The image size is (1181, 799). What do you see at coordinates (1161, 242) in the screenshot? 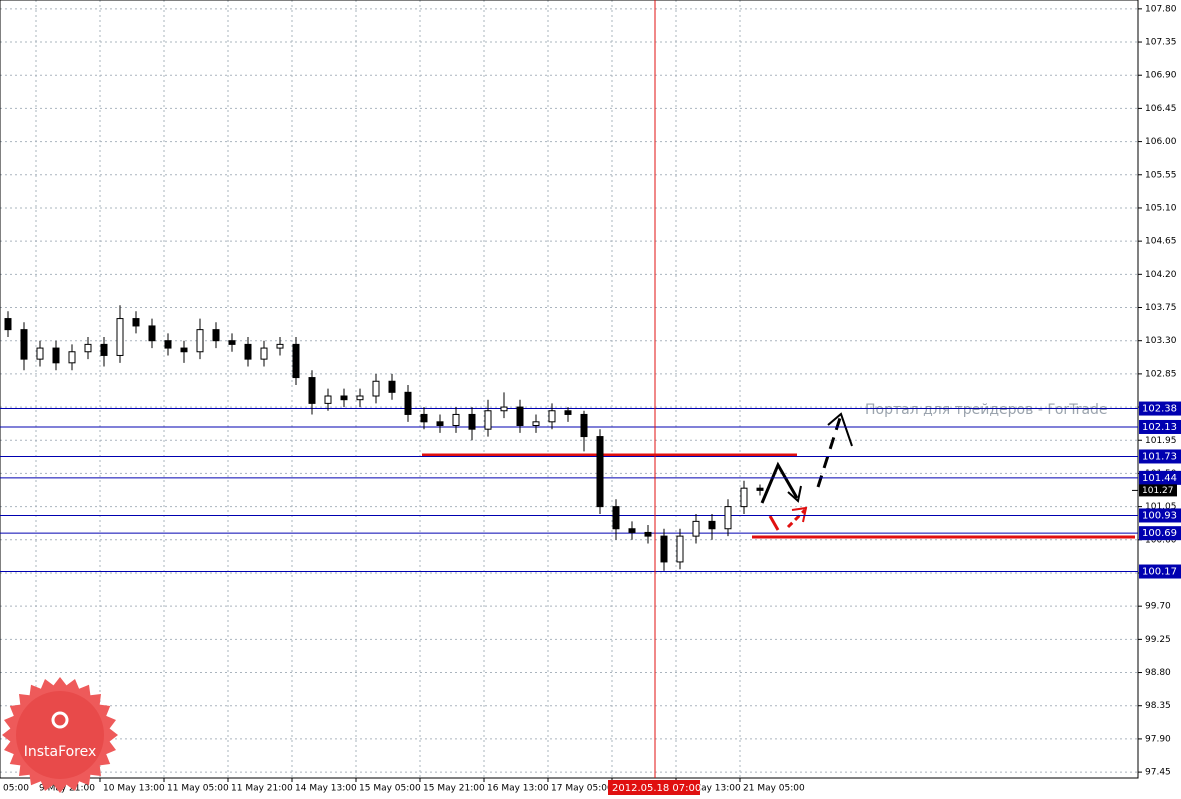
I see `y-tick-label: 104.65` at bounding box center [1161, 242].